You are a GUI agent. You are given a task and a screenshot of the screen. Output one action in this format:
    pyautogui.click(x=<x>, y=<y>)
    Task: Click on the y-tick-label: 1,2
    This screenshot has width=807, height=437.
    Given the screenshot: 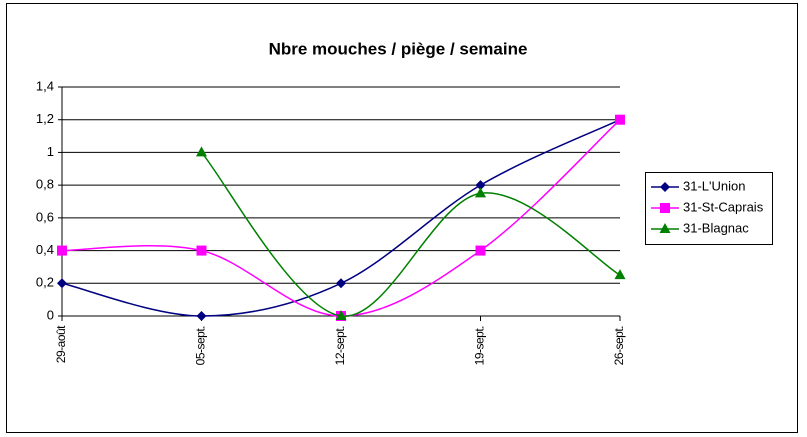 What is the action you would take?
    pyautogui.click(x=45, y=118)
    